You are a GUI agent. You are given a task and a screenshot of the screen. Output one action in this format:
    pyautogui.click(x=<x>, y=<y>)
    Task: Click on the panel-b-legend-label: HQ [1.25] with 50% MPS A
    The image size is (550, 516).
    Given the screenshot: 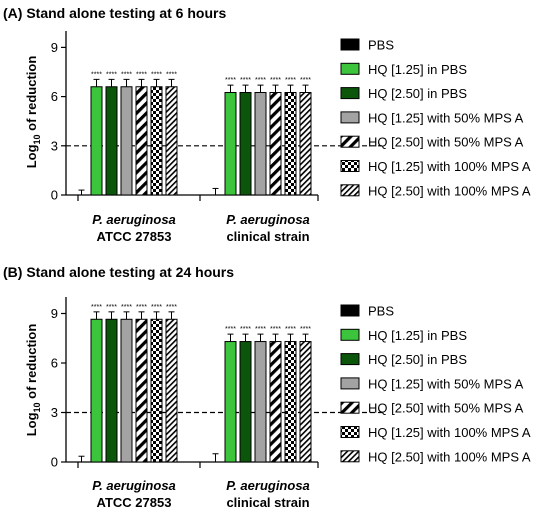 What is the action you would take?
    pyautogui.click(x=446, y=383)
    